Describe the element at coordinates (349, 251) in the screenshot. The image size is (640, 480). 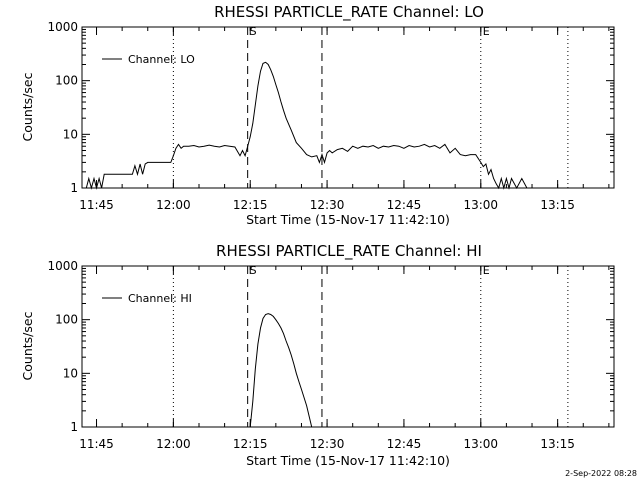
I see `chart-title: RHESSI PARTICLE_RATE Channel: HI` at that location.